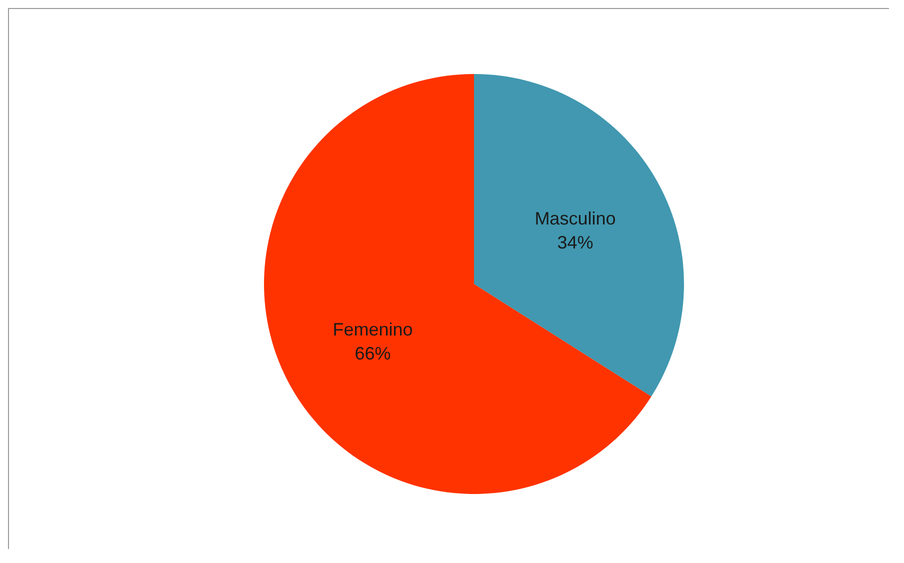  What do you see at coordinates (372, 330) in the screenshot?
I see `slice-label: Femenino` at bounding box center [372, 330].